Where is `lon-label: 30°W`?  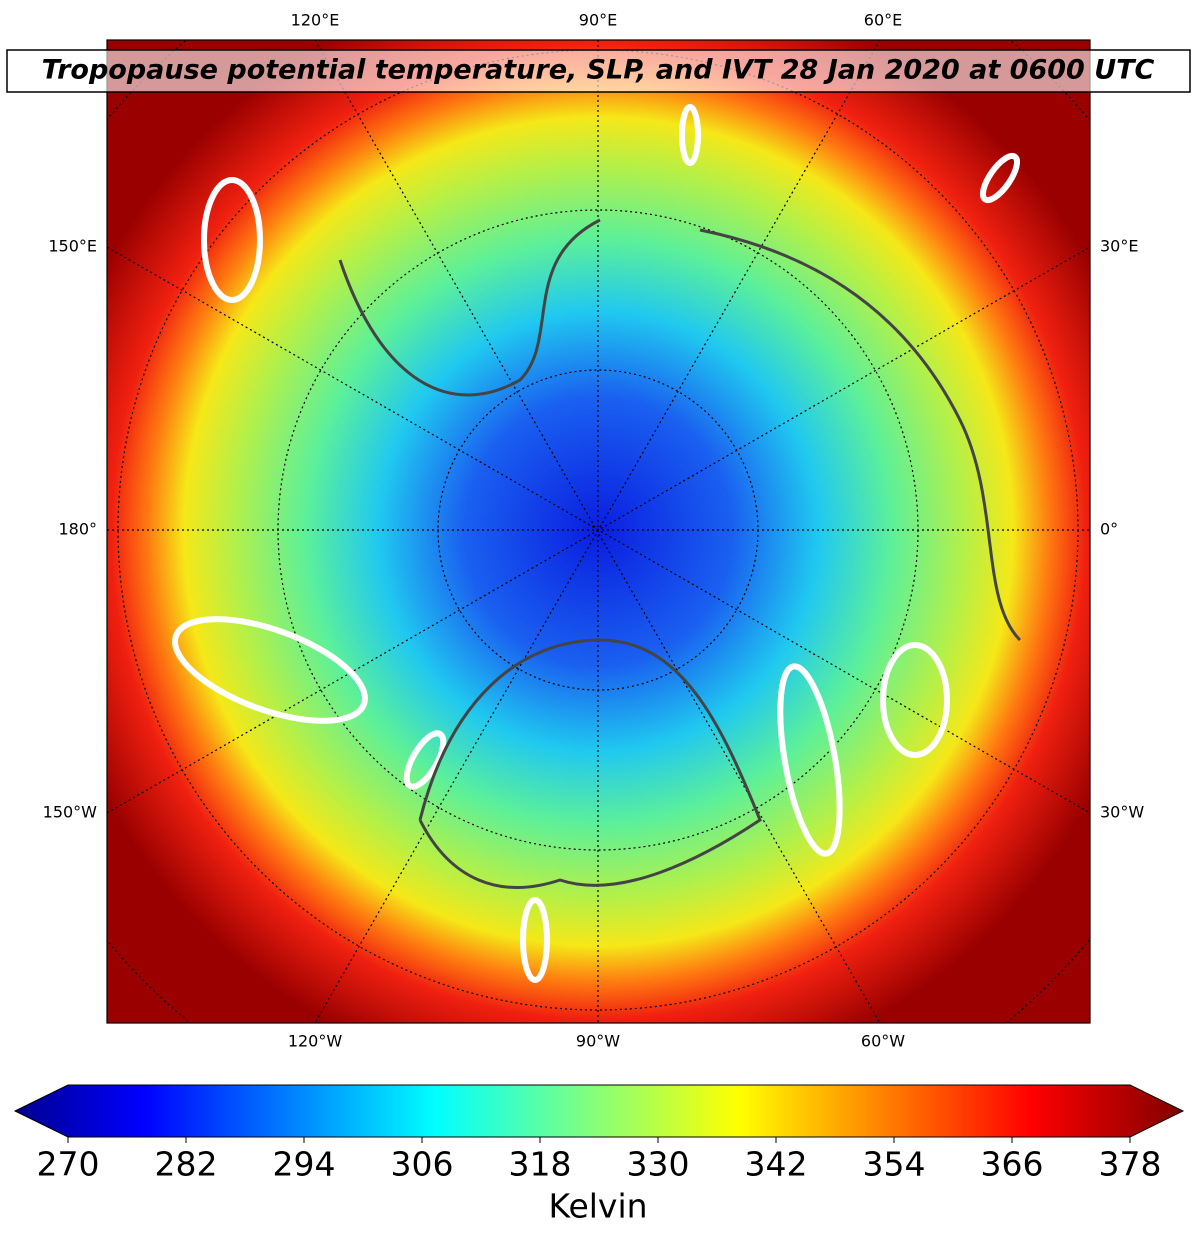 lon-label: 30°W is located at coordinates (1122, 812).